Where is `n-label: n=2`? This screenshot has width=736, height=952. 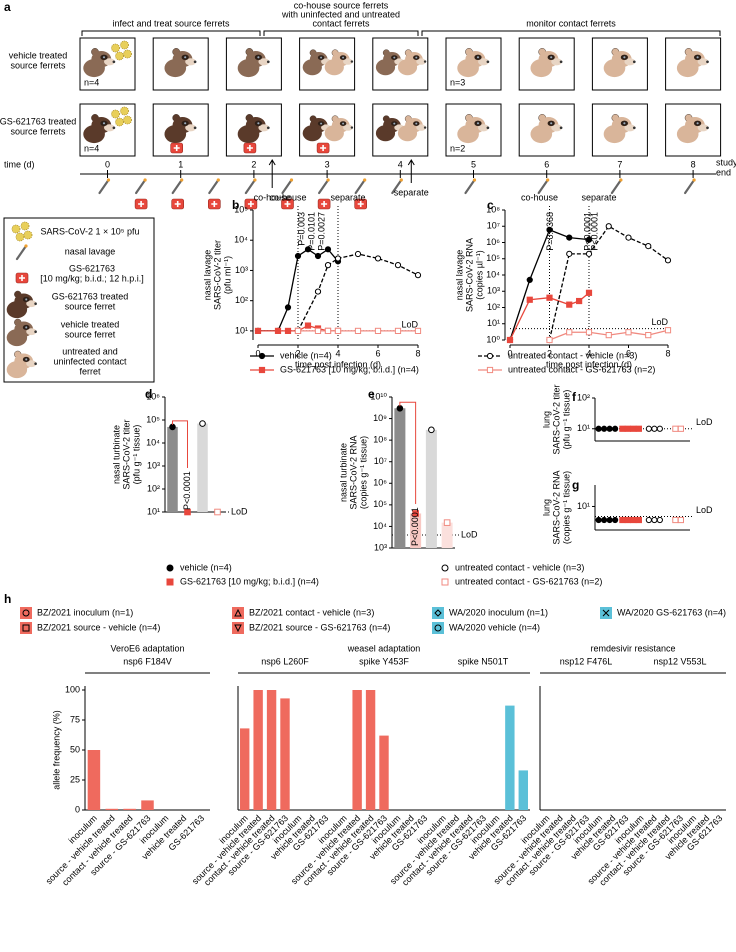
n-label: n=2 is located at coordinates (457, 148).